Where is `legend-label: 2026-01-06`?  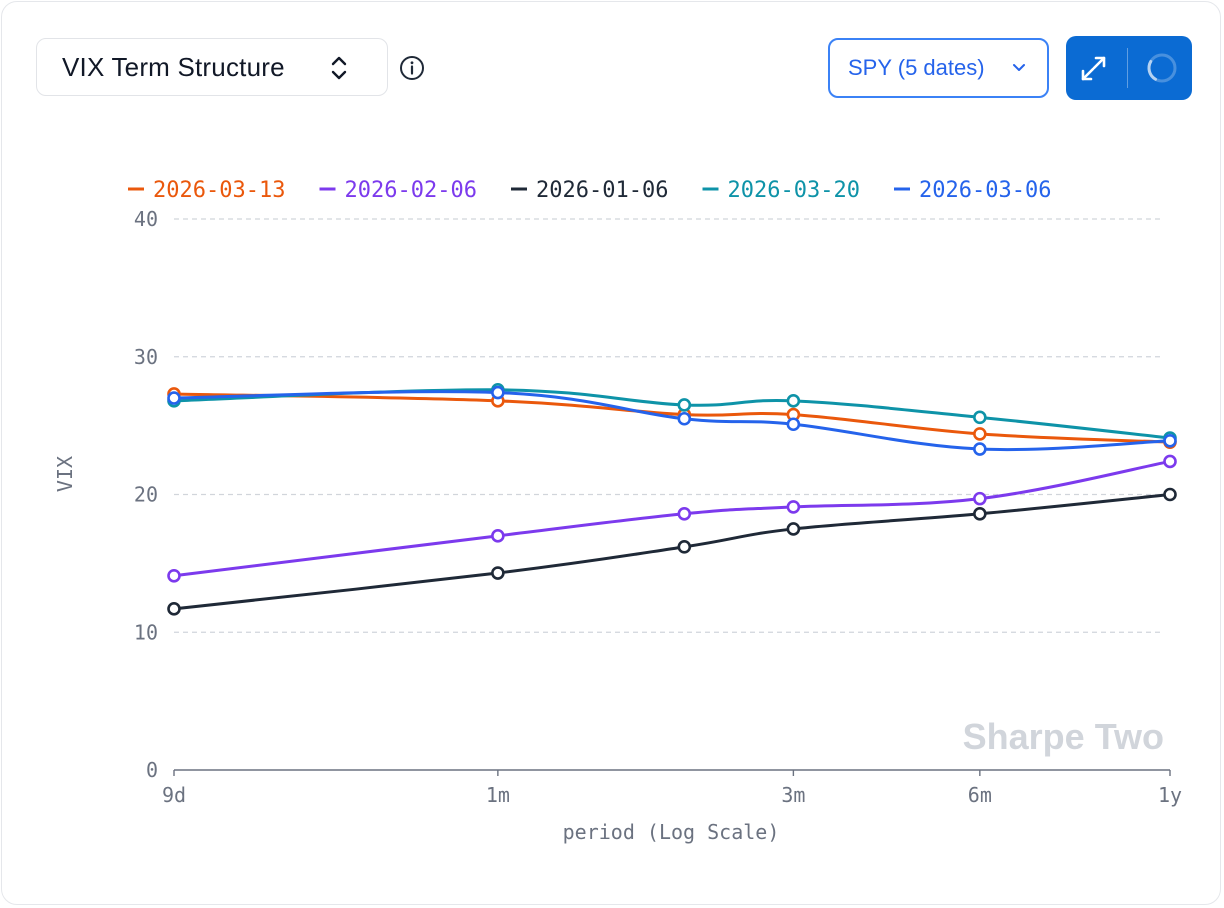
legend-label: 2026-01-06 is located at coordinates (602, 190).